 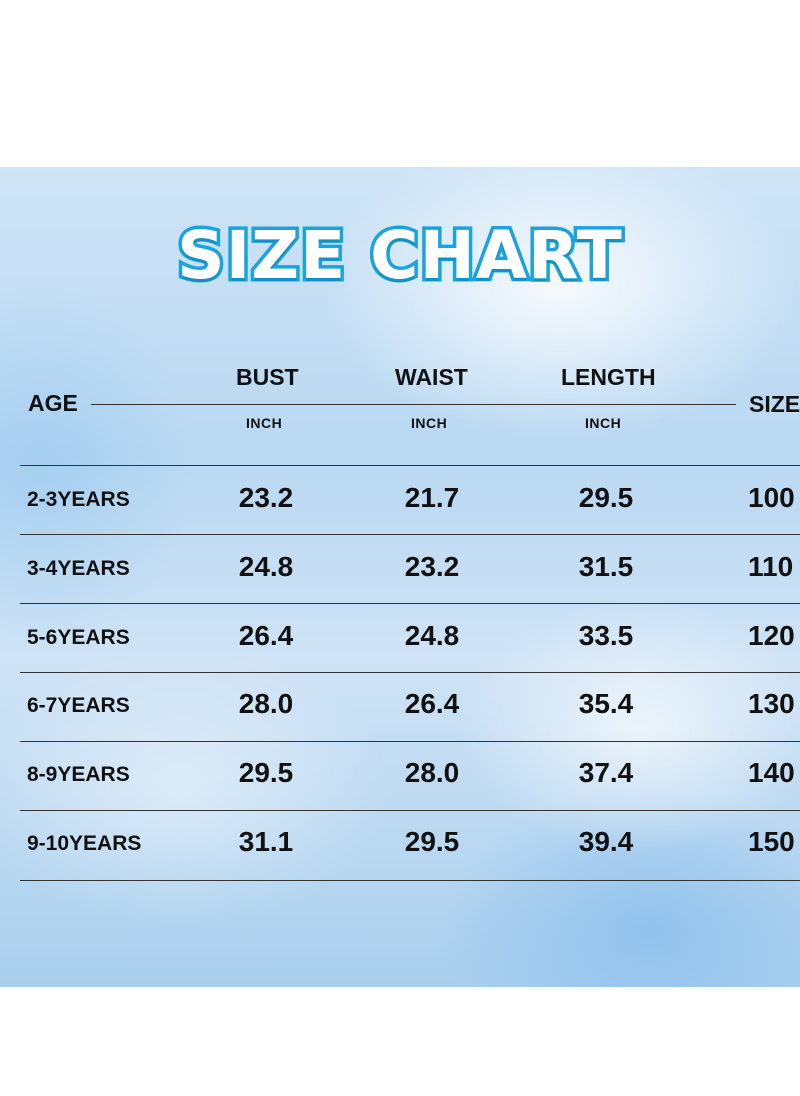 What do you see at coordinates (266, 772) in the screenshot?
I see `cell-bust: 29.5` at bounding box center [266, 772].